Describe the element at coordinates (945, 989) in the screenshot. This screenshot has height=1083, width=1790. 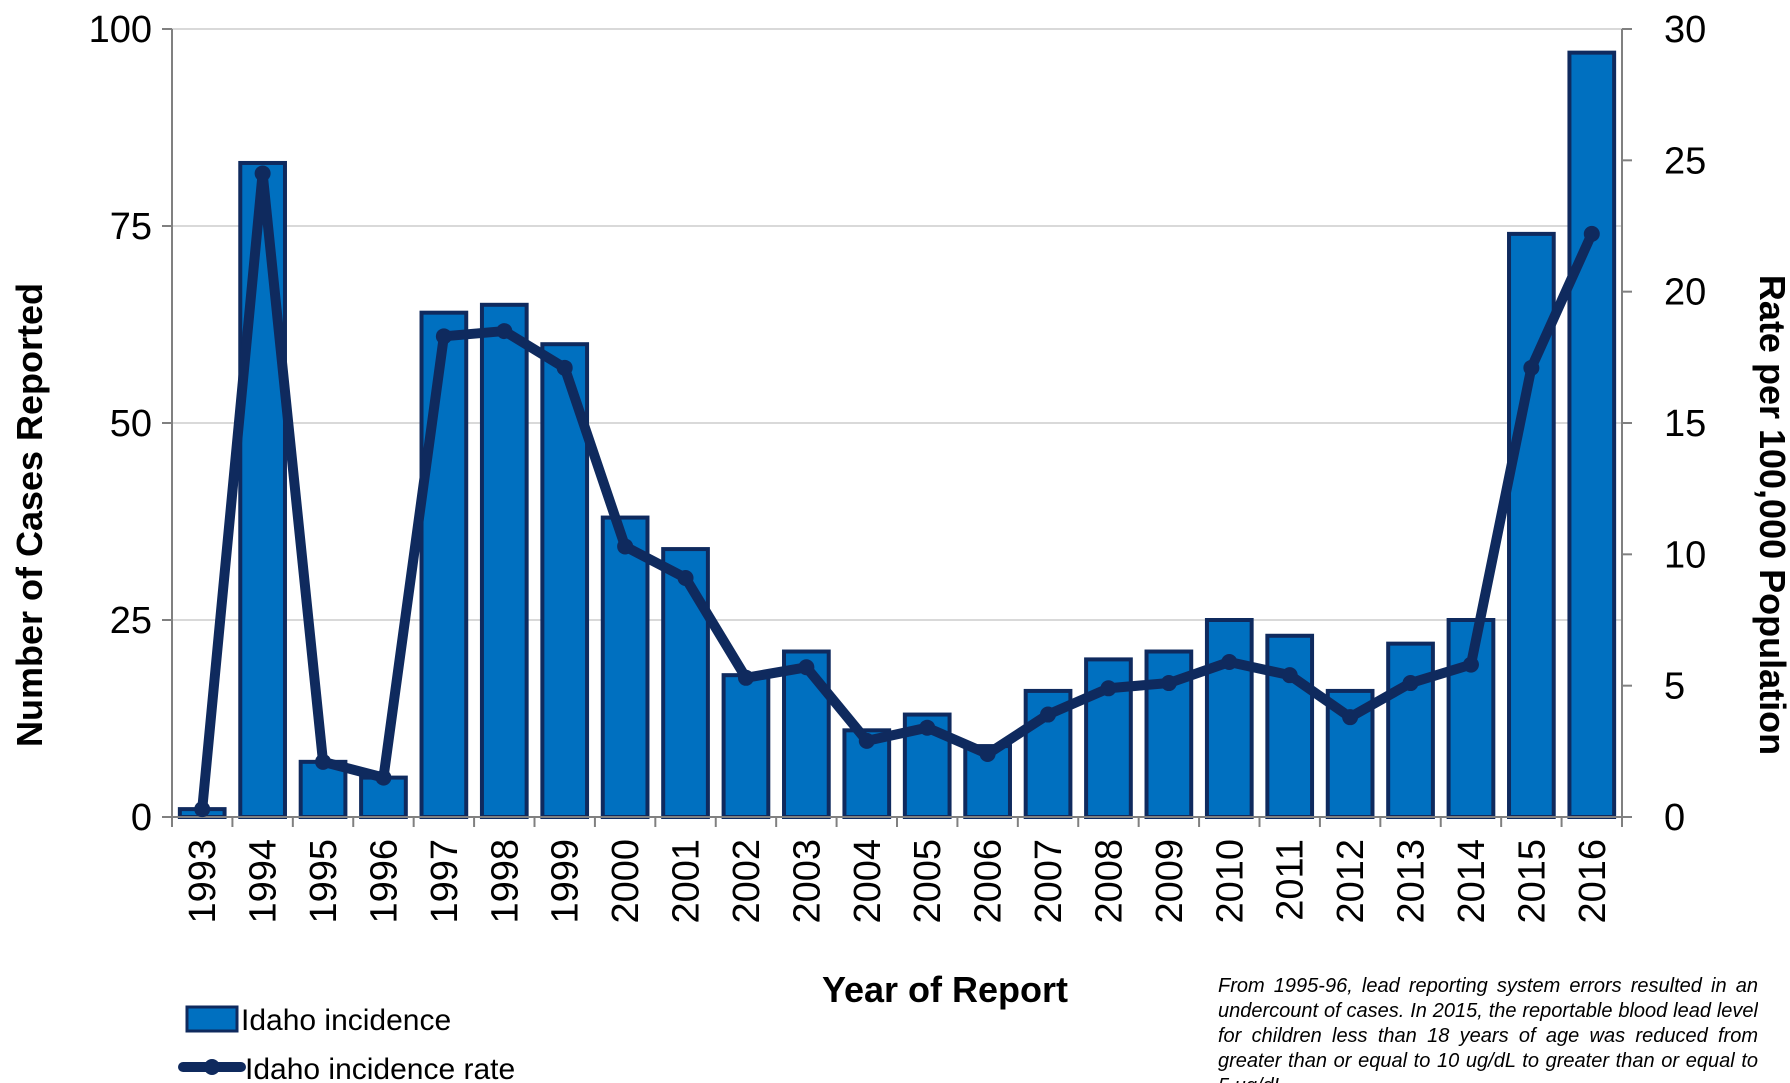
I see `x-axis-title: Year of Report` at that location.